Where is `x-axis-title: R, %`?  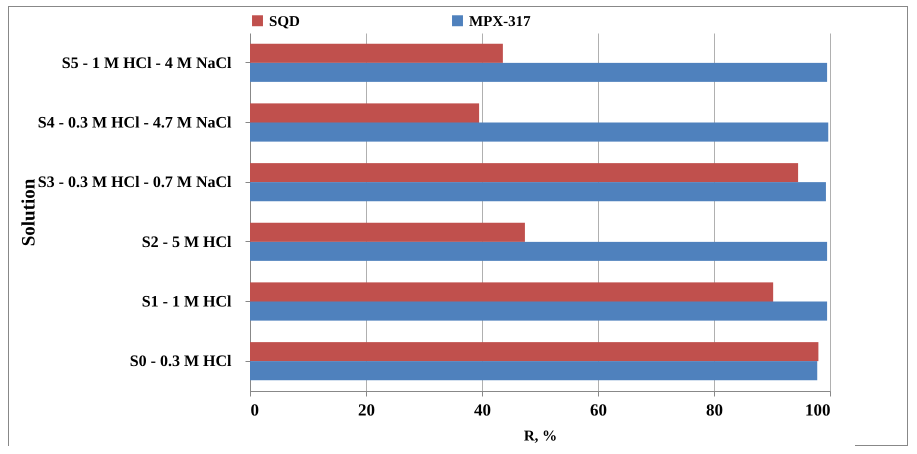 x-axis-title: R, % is located at coordinates (541, 436).